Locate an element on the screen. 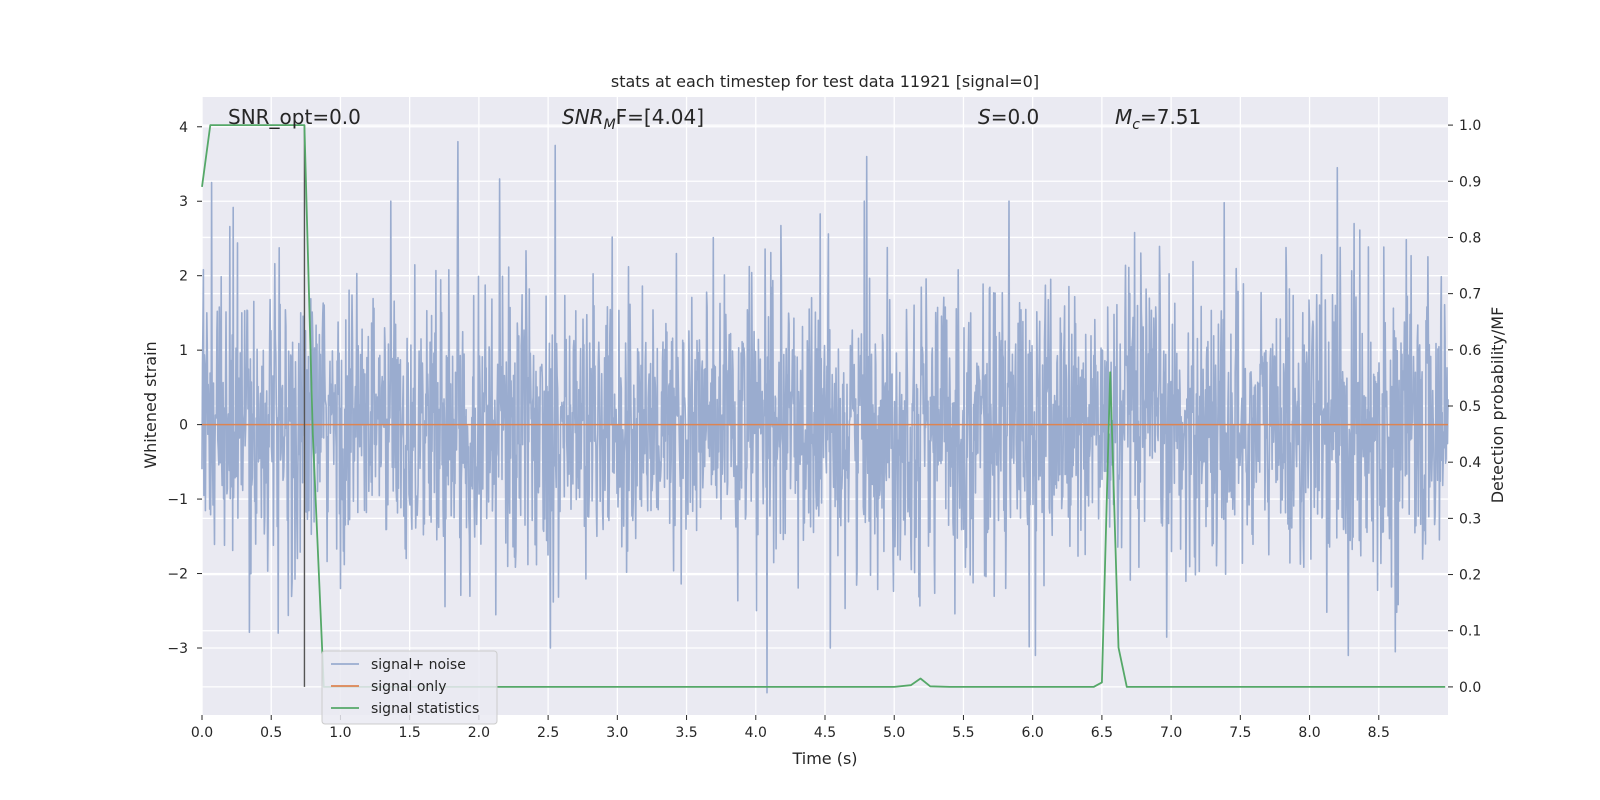  x-tick-label: 1.5 is located at coordinates (410, 733).